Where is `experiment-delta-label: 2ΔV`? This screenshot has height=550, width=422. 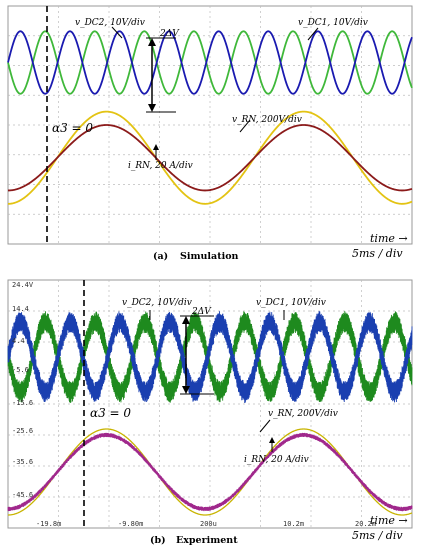
experiment-delta-label: 2ΔV is located at coordinates (201, 312).